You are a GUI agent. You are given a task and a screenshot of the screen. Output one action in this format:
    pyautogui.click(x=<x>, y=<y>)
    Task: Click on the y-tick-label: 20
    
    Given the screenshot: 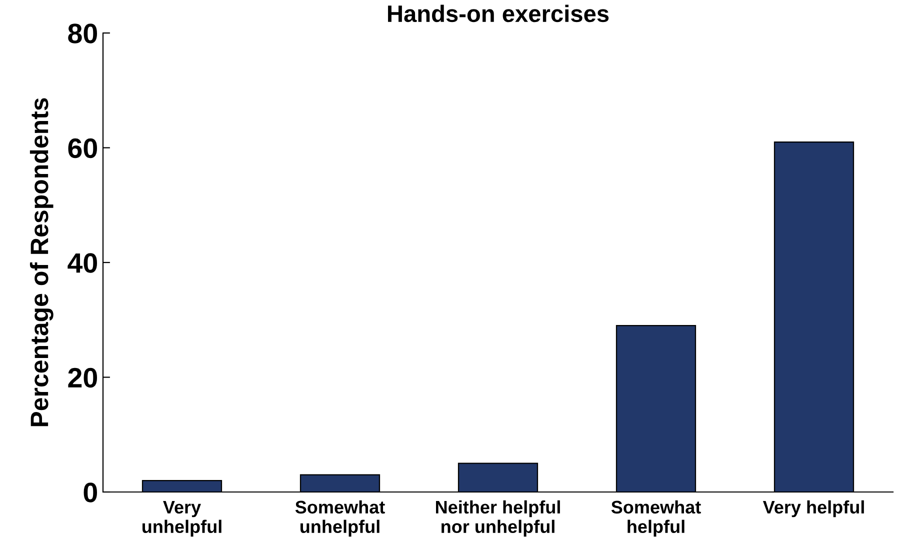 What is the action you would take?
    pyautogui.click(x=83, y=378)
    